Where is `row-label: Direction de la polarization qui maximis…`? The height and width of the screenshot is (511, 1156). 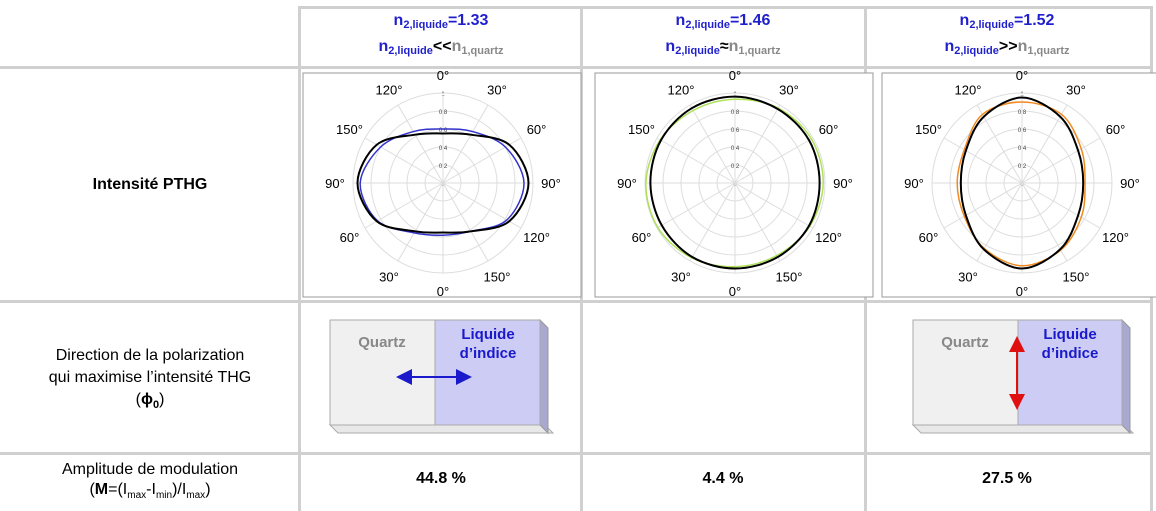
row-label: Direction de la polarization qui maximis… is located at coordinates (150, 380).